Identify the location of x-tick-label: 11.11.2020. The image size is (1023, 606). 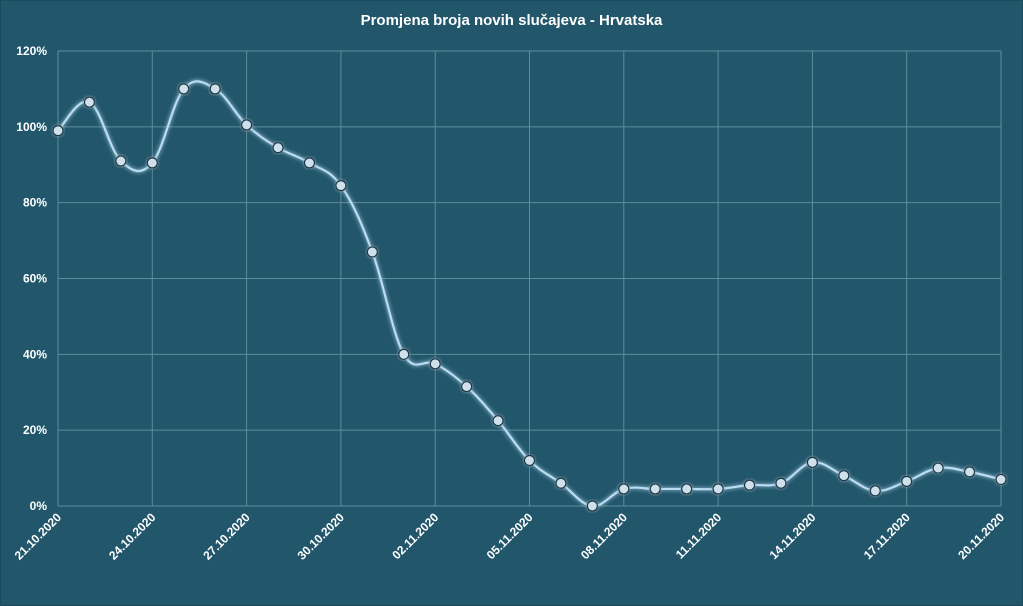
(699, 536).